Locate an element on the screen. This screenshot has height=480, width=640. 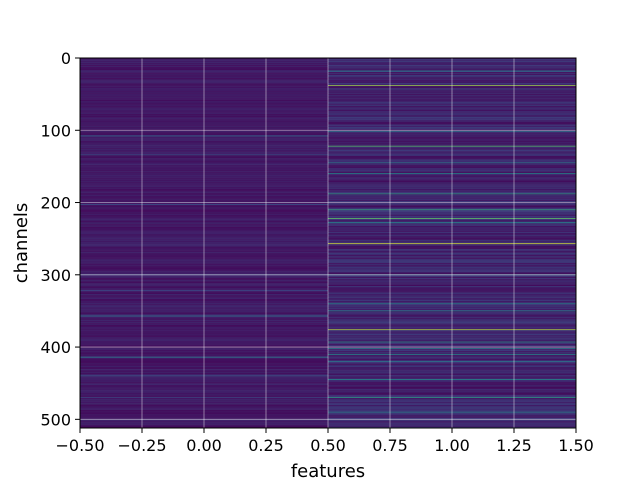
x-tick-label: 0.75 is located at coordinates (390, 445).